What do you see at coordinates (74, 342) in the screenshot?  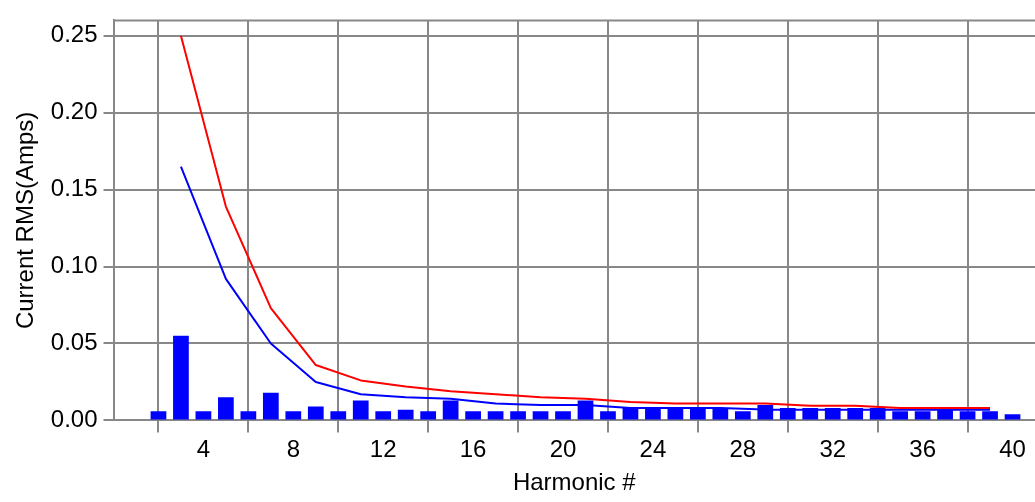 I see `y-tick-label: 0.05` at bounding box center [74, 342].